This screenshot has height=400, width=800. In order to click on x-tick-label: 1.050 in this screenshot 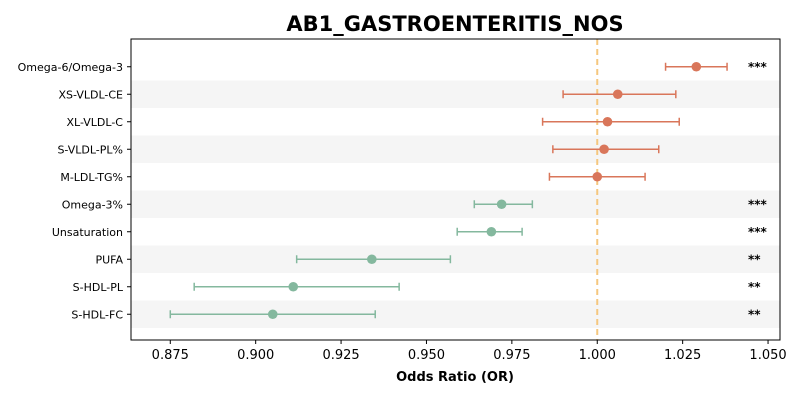, I will do `click(767, 355)`.